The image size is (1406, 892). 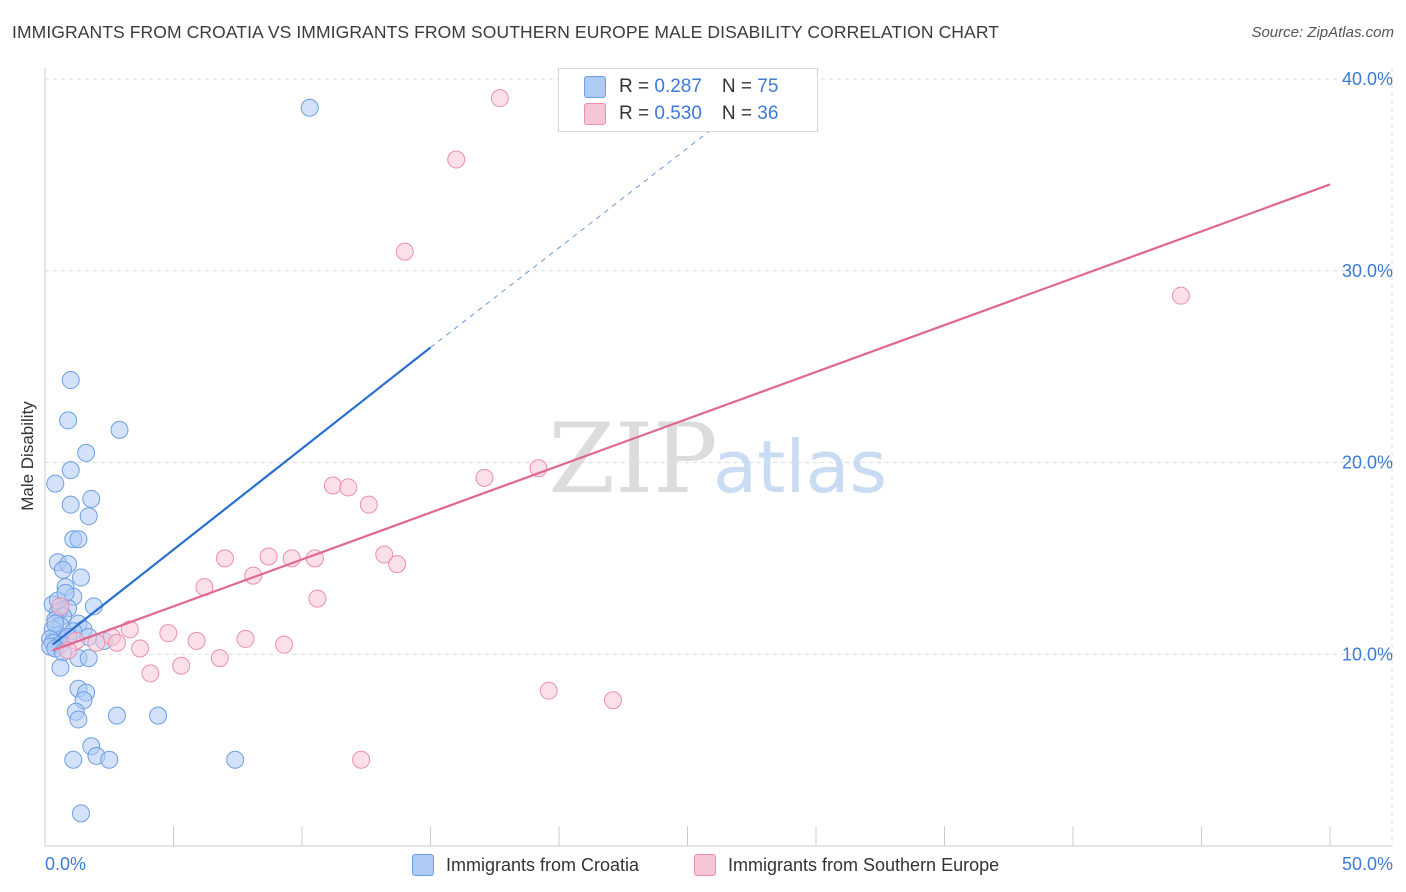 What do you see at coordinates (800, 467) in the screenshot?
I see `watermark-atlas: atlas` at bounding box center [800, 467].